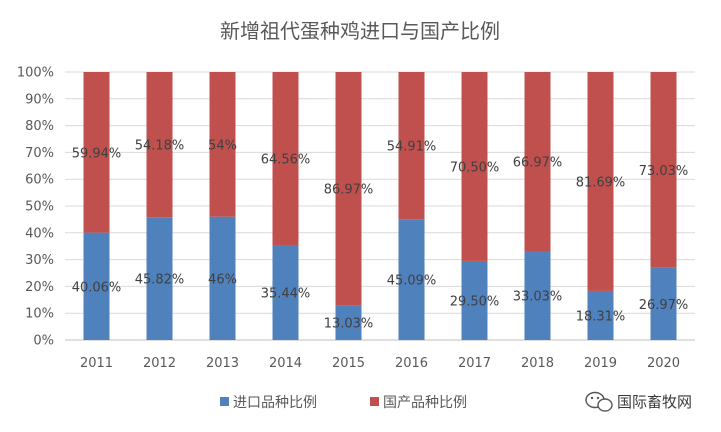 This screenshot has height=432, width=721. I want to click on data-label: 59.94%, so click(97, 153).